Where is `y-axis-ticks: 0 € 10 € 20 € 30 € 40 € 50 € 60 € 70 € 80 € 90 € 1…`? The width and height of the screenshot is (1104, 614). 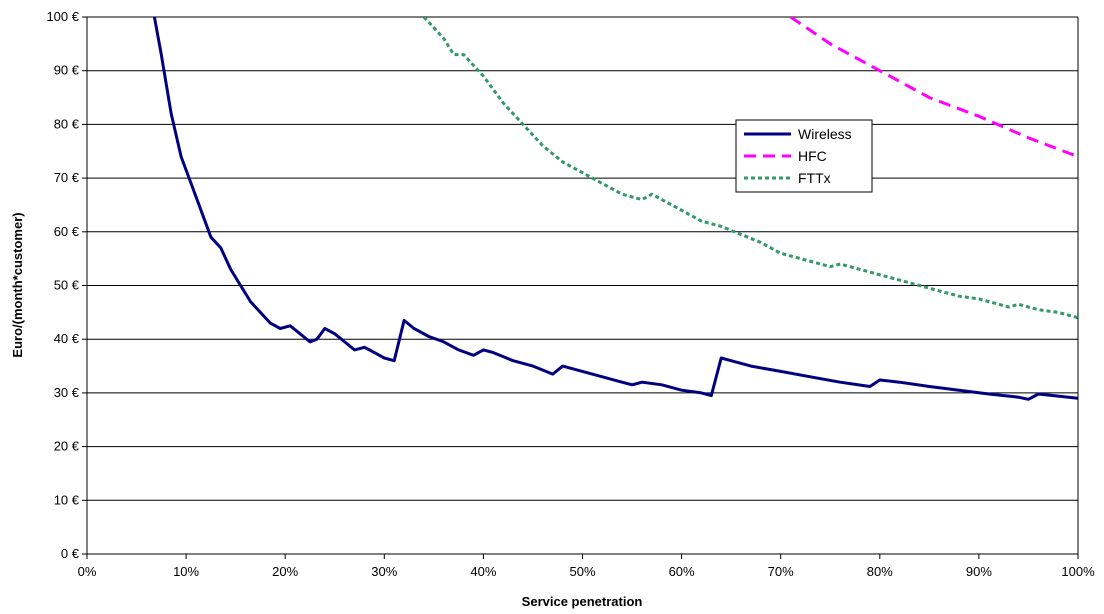
y-axis-ticks: 0 € 10 € 20 € 30 € 40 € 50 € 60 € 70 € 80 € 90 € 1… is located at coordinates (66, 285).